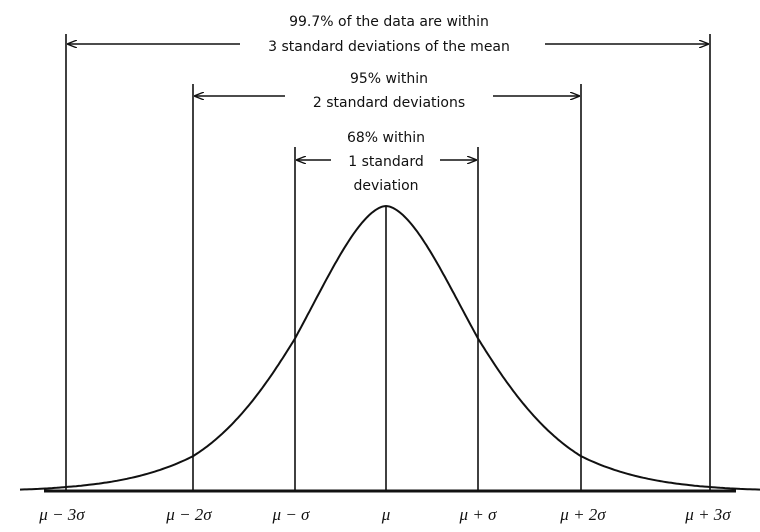 Image resolution: width=760 pixels, height=532 pixels. I want to click on annotation: 99.7% of the data are within, so click(389, 22).